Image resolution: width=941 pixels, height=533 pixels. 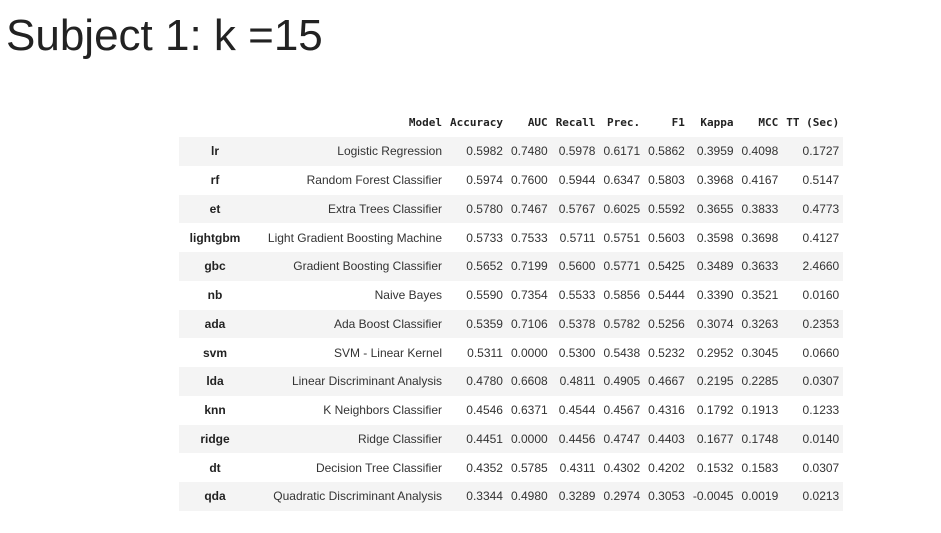 What do you see at coordinates (366, 381) in the screenshot?
I see `model-name-cell: Linear Discriminant Analysis` at bounding box center [366, 381].